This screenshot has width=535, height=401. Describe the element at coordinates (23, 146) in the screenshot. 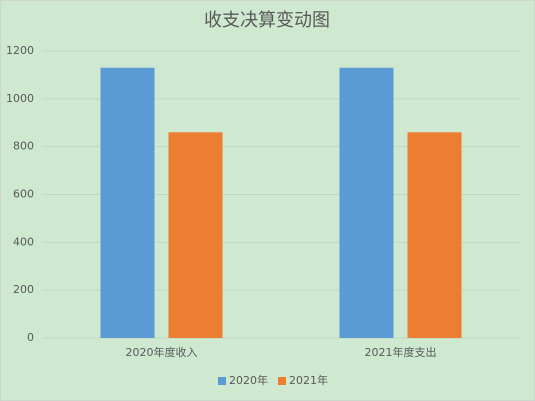

I see `y-tick-label: 800` at that location.